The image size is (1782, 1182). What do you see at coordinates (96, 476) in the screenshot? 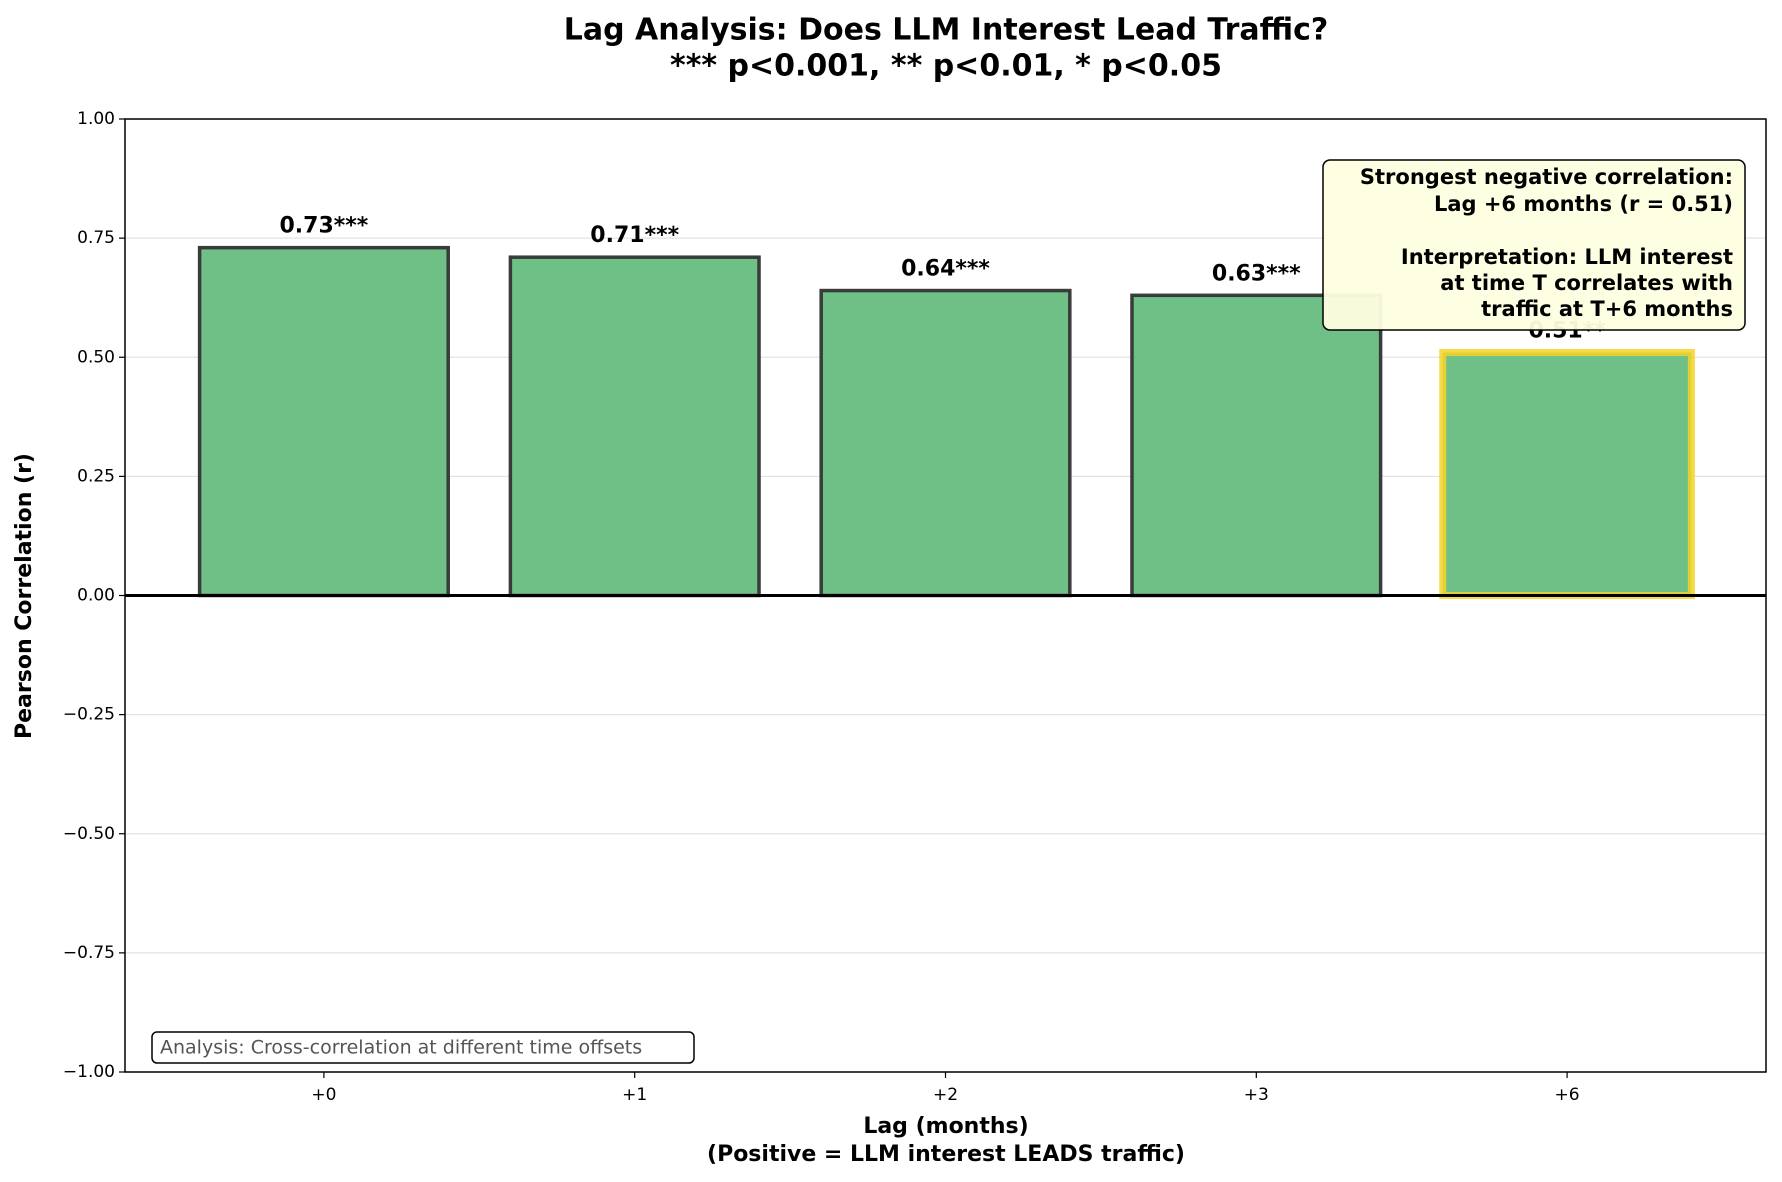
I see `y-tick-label: 0.25` at bounding box center [96, 476].